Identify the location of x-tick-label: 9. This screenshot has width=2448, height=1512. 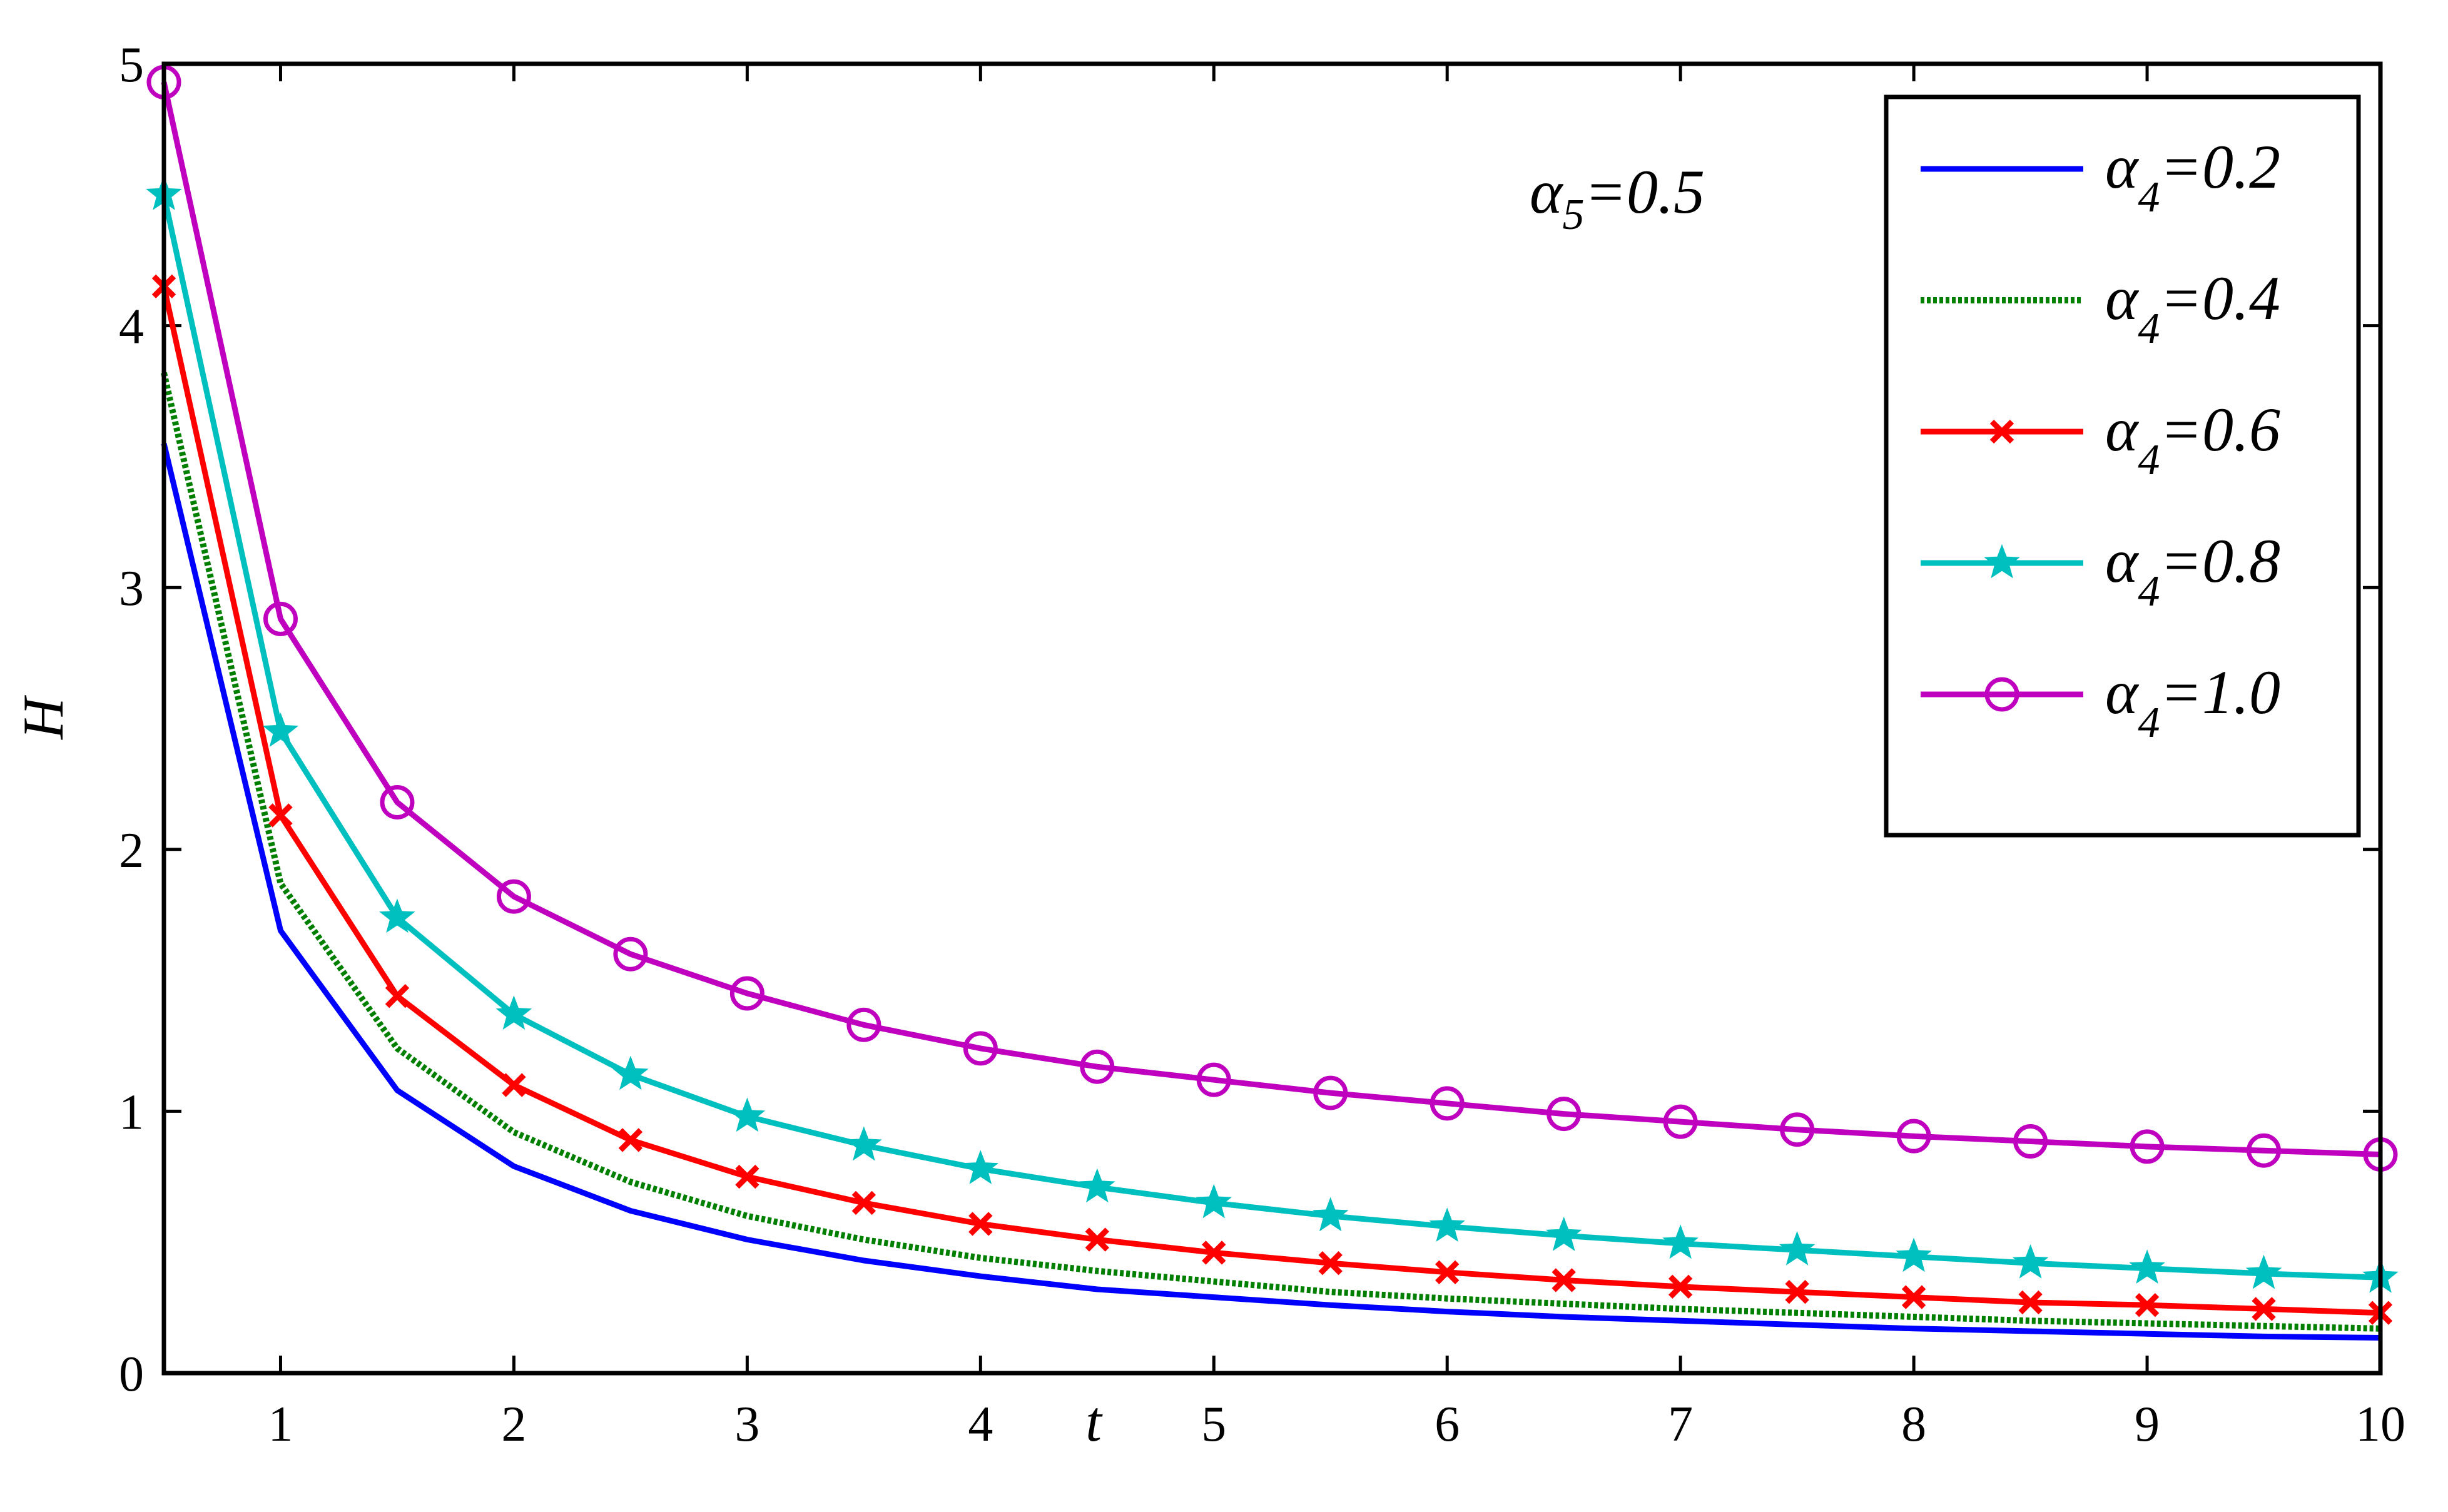
(2147, 1424).